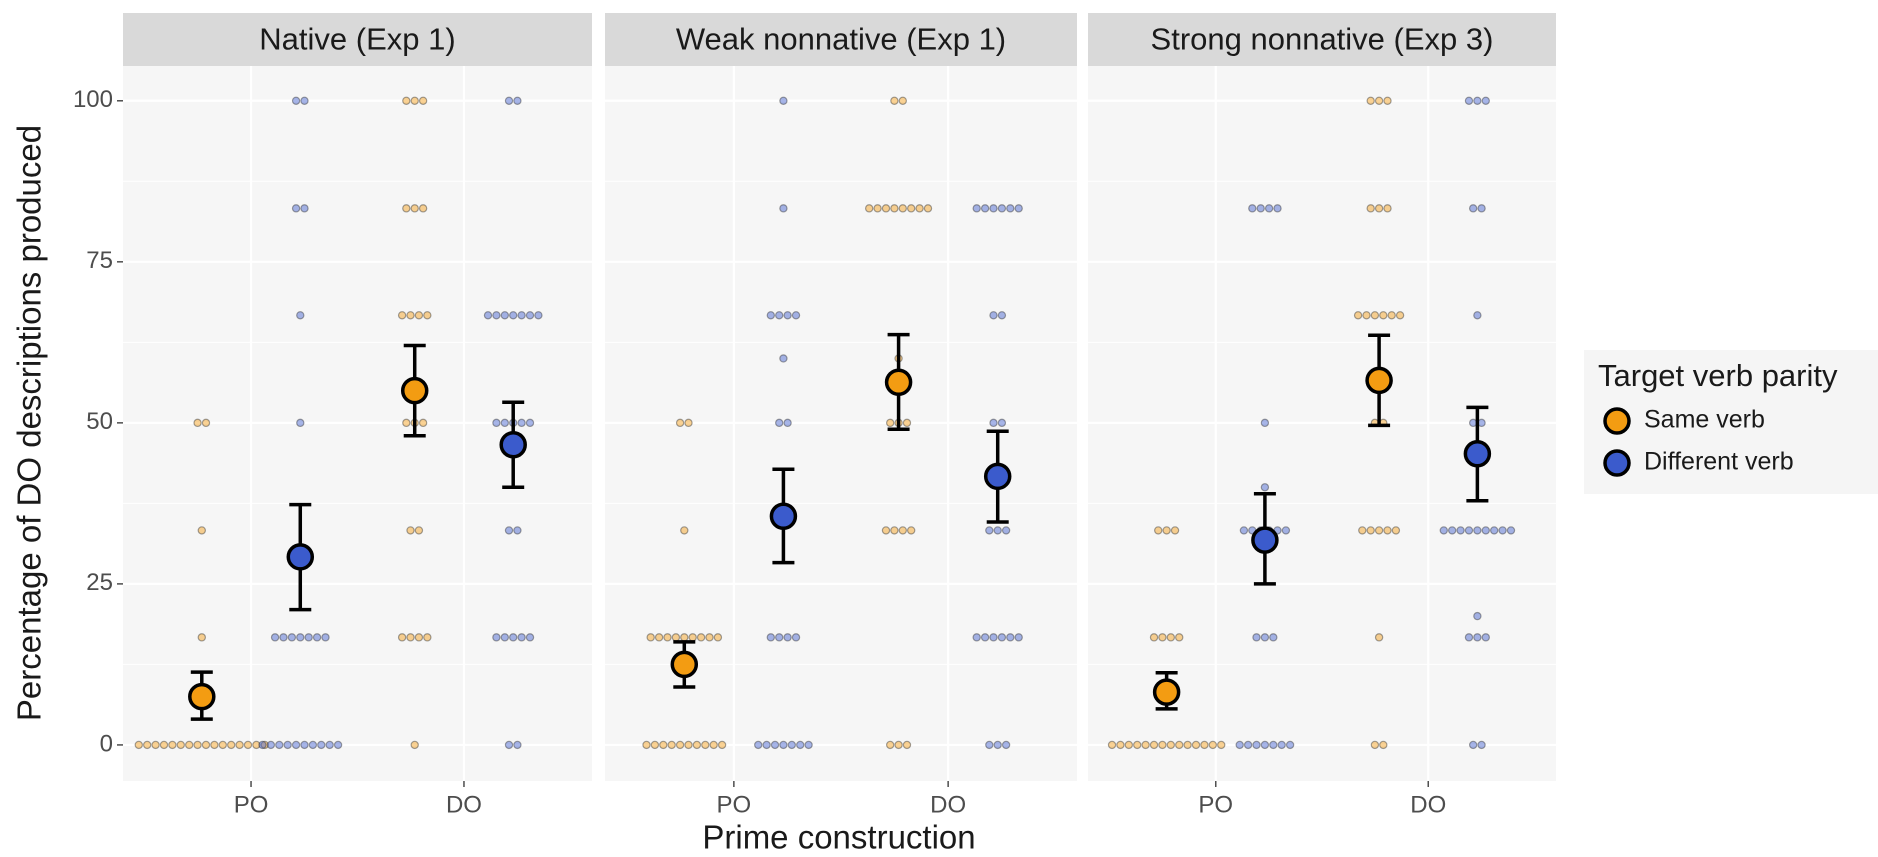  What do you see at coordinates (99, 260) in the screenshot?
I see `y-tick-label: 75` at bounding box center [99, 260].